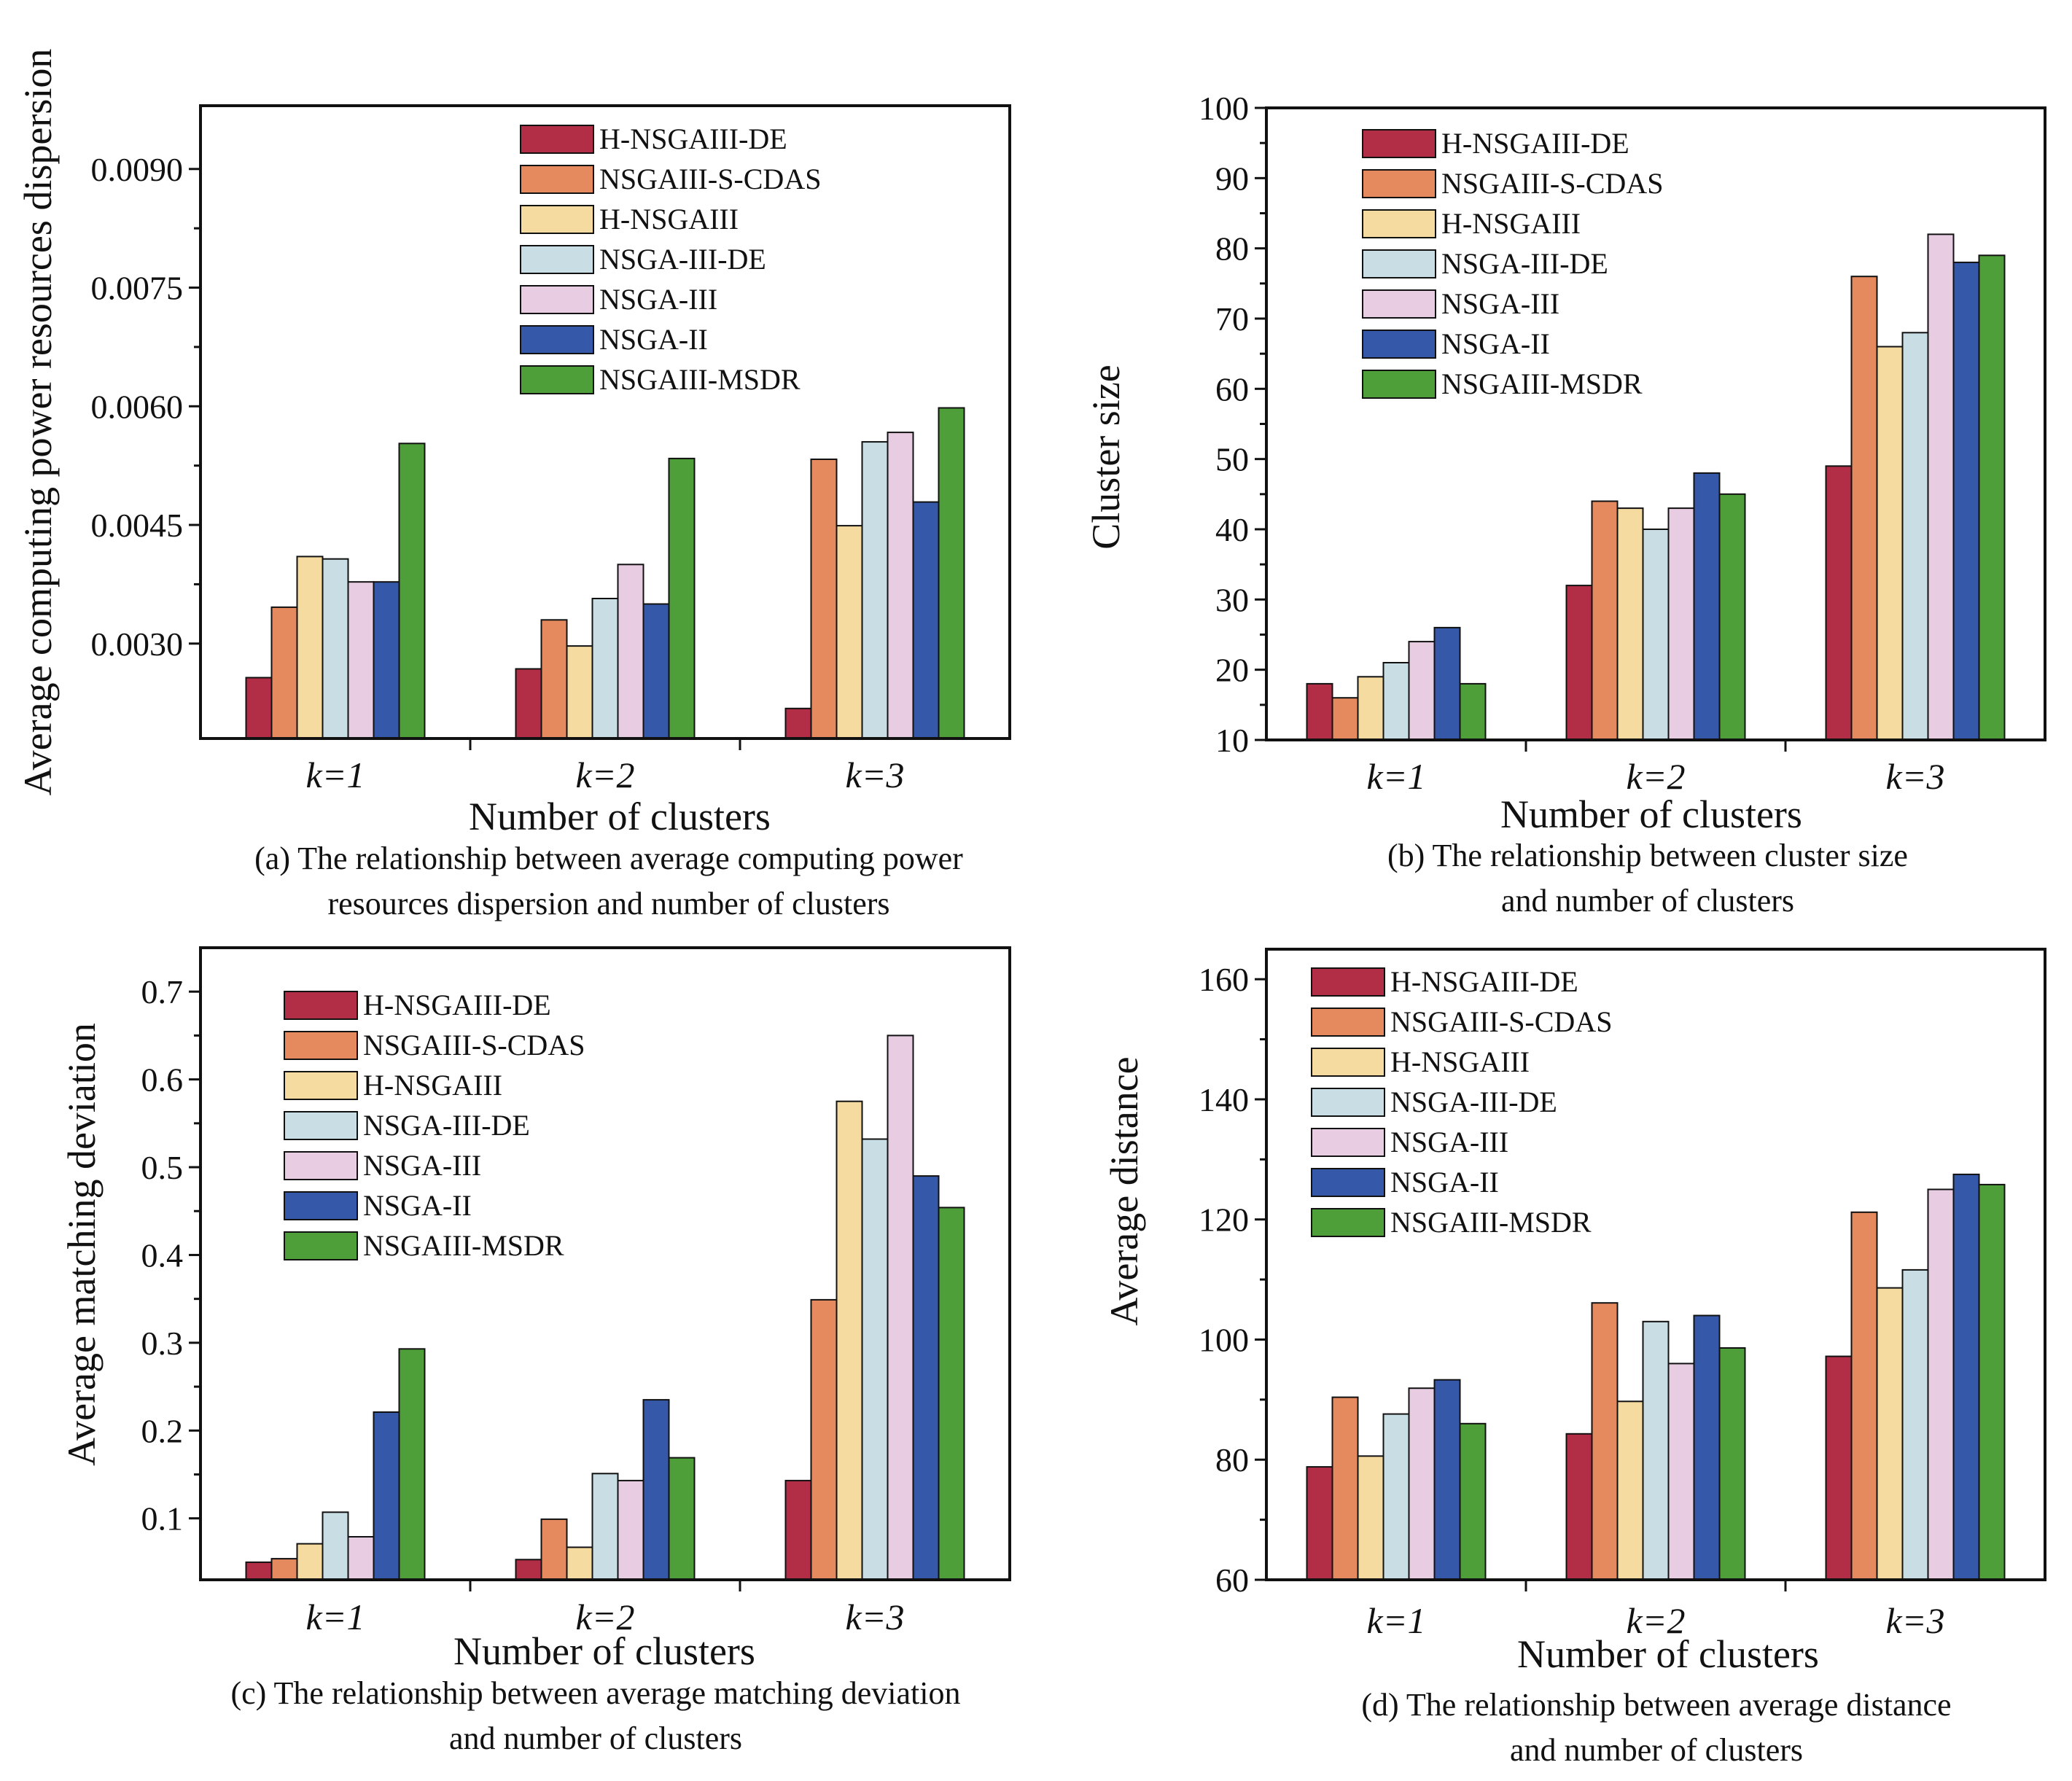 The image size is (2072, 1781). I want to click on bar-d-nsga-ii-k=3, so click(1966, 1377).